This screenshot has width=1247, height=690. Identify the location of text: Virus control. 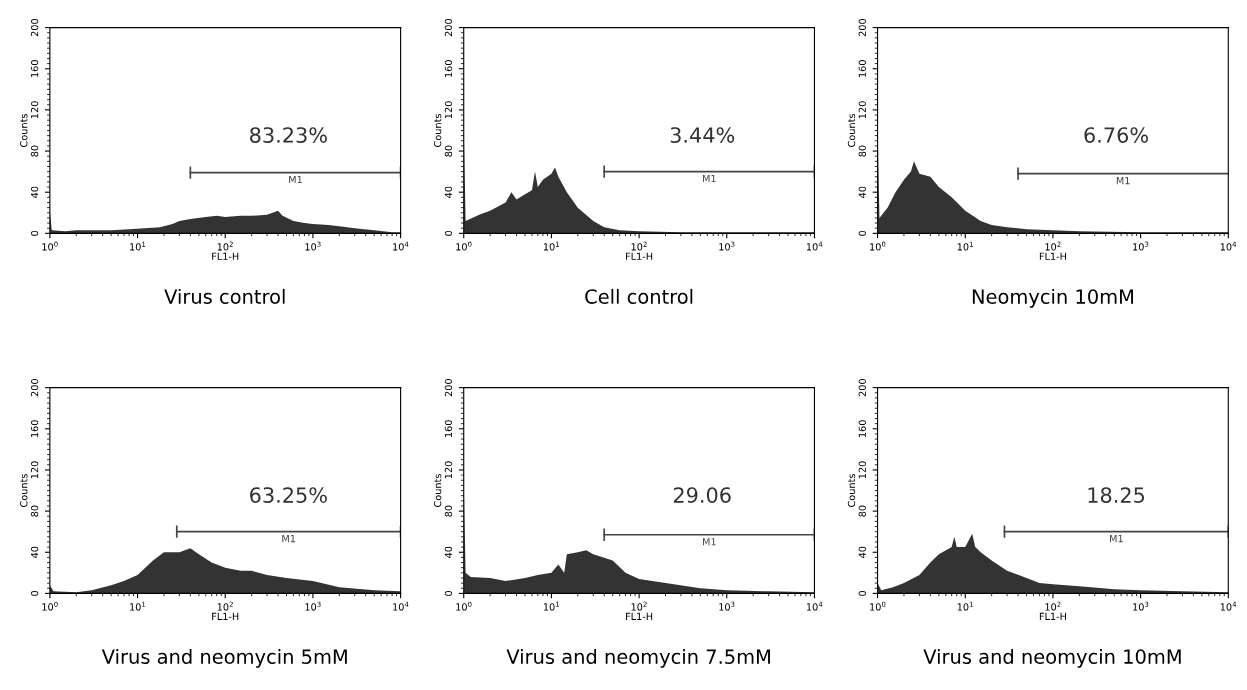
(224, 296).